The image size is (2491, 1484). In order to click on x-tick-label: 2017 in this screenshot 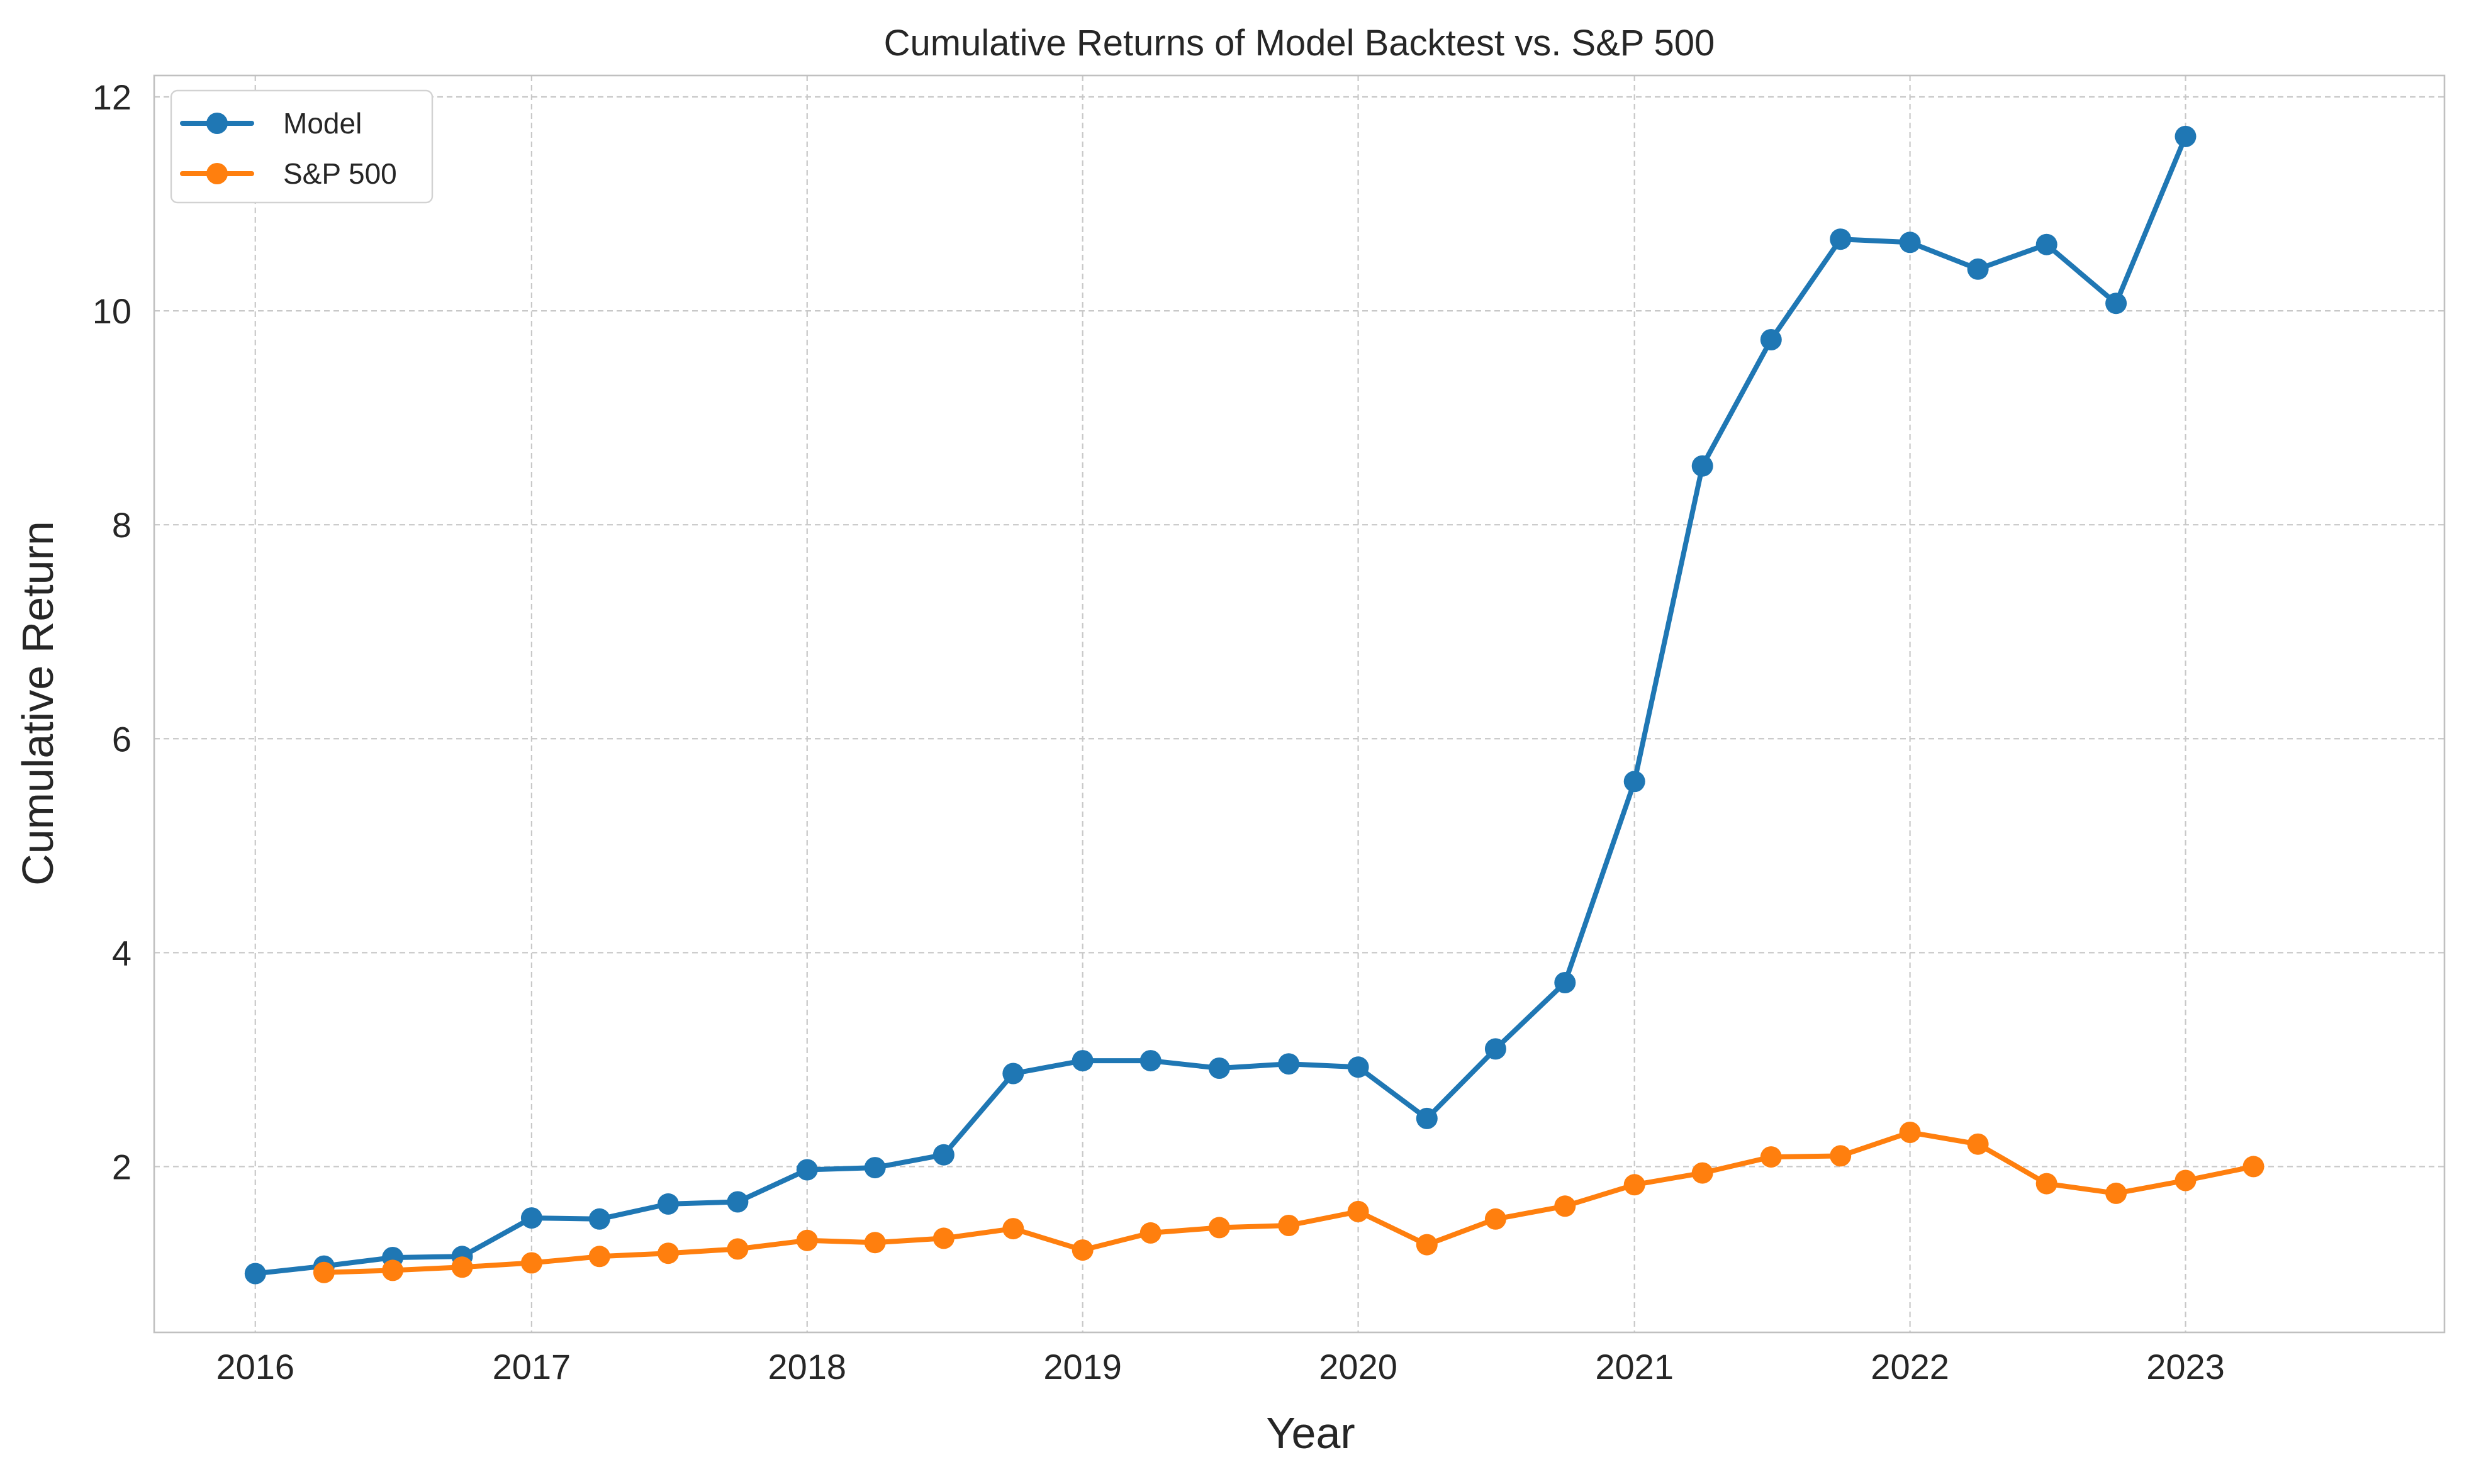, I will do `click(532, 1366)`.